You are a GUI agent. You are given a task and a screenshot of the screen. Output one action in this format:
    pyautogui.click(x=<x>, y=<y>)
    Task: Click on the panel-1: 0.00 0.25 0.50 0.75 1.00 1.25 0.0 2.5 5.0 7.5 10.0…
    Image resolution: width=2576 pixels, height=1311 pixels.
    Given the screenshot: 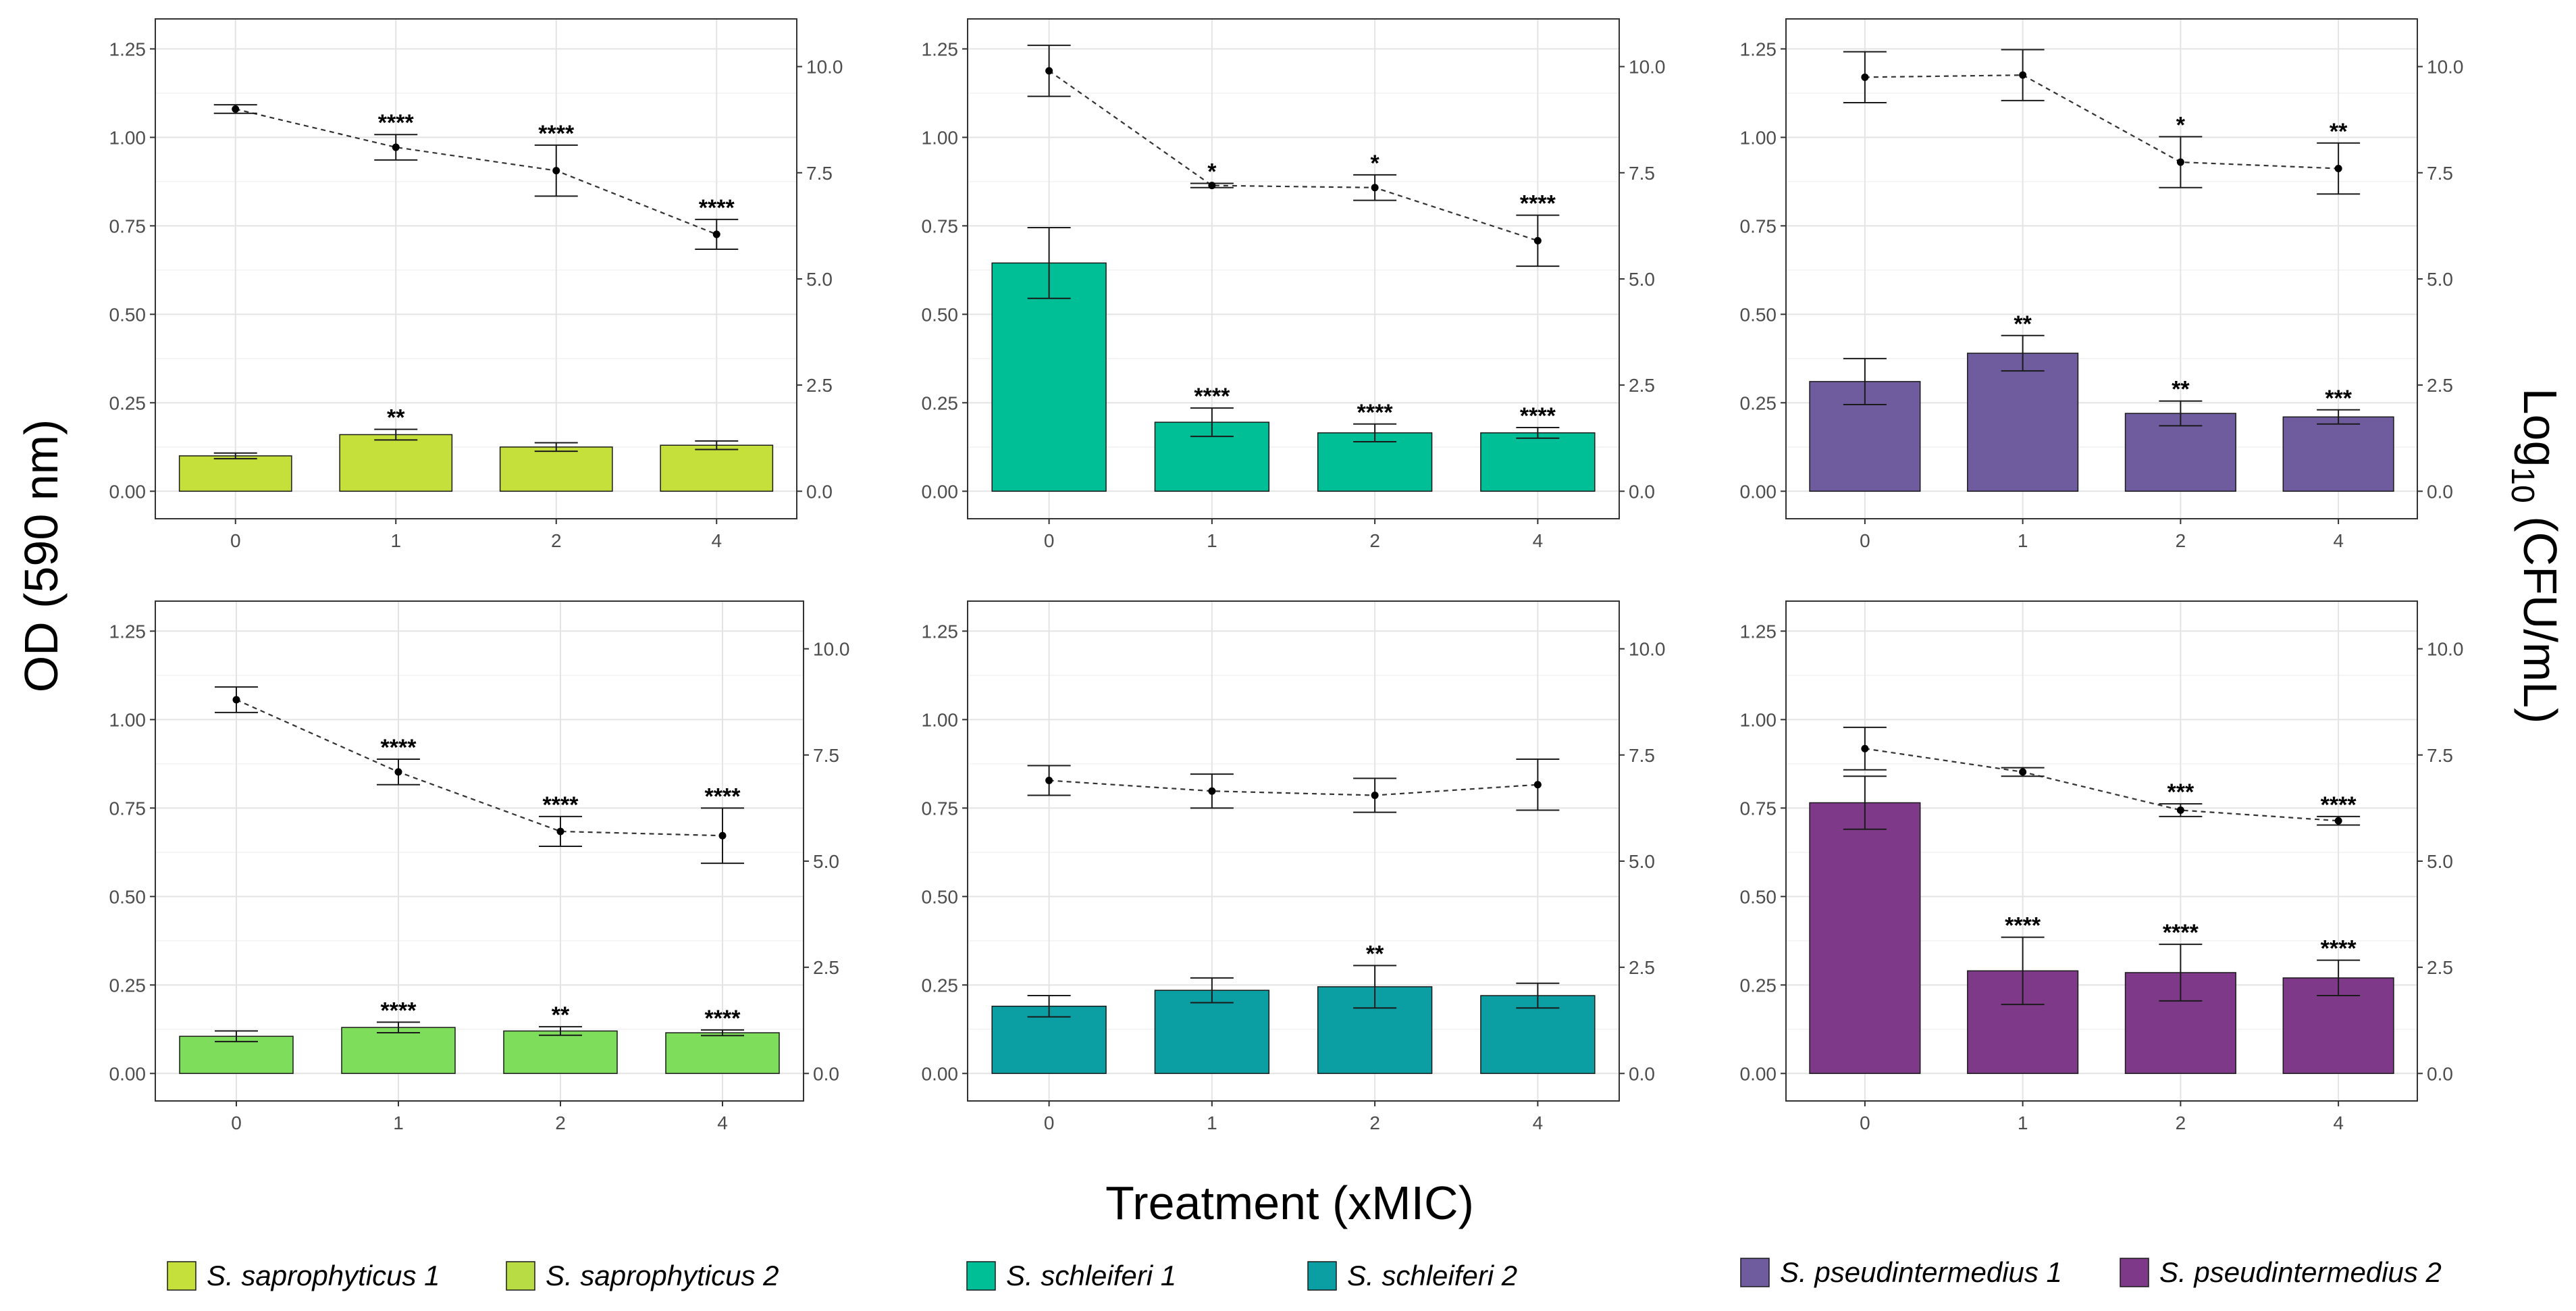 What is the action you would take?
    pyautogui.click(x=476, y=284)
    